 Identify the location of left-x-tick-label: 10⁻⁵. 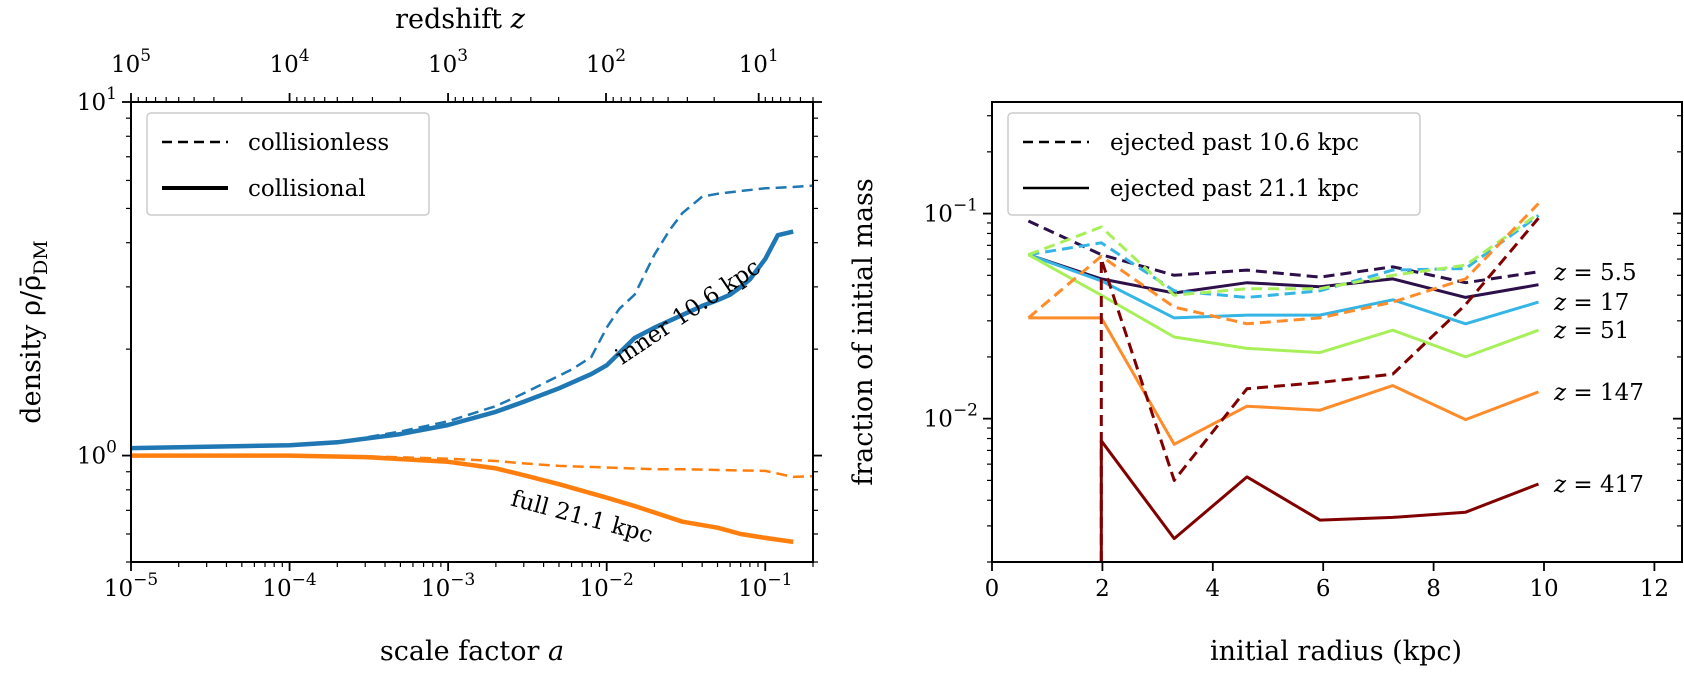
(131, 586).